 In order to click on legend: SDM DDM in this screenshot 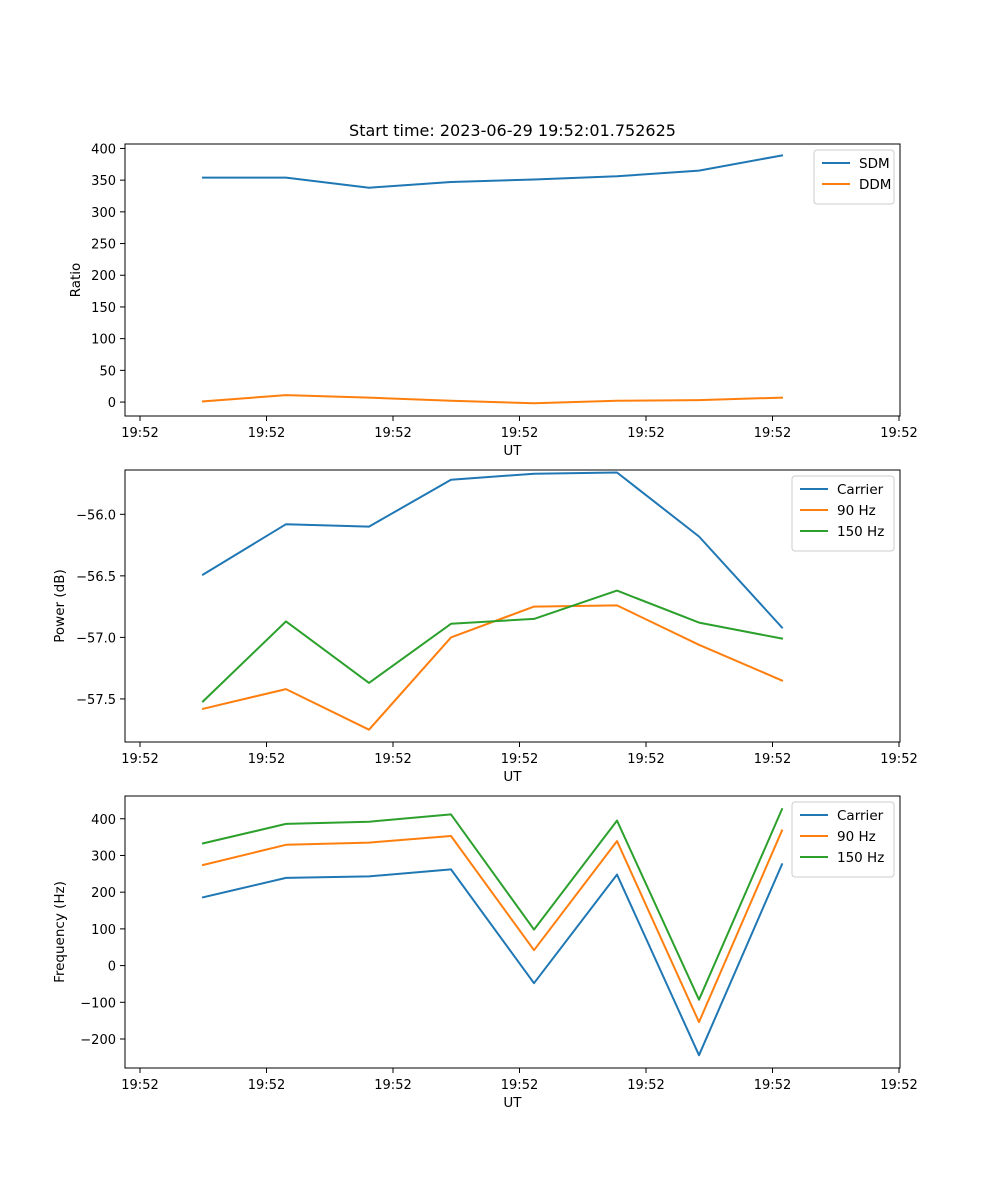, I will do `click(854, 177)`.